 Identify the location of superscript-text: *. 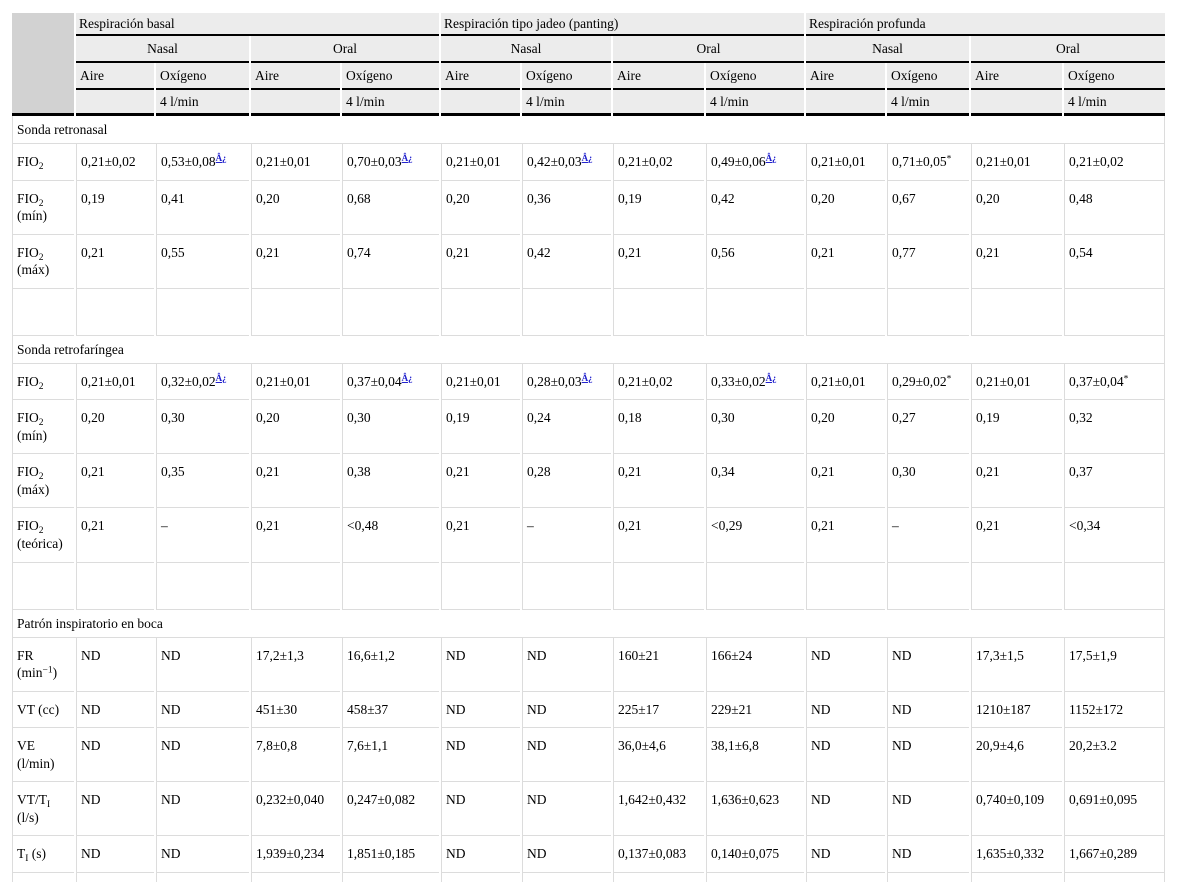
(949, 379).